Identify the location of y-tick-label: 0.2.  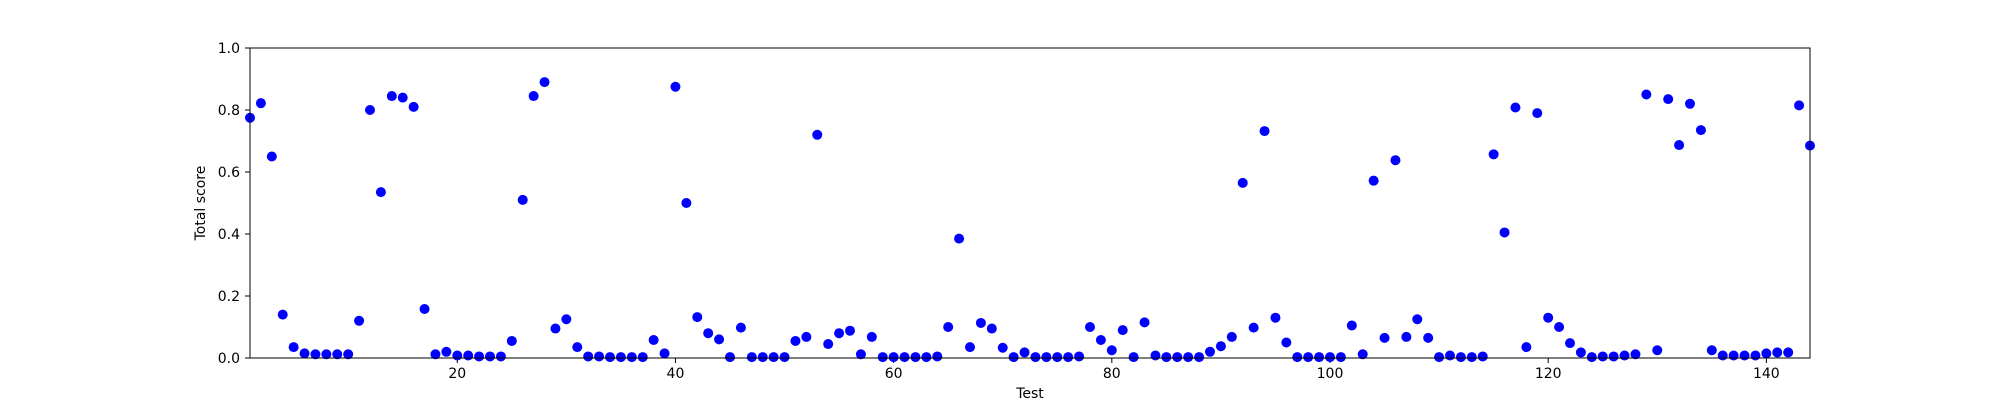
(229, 297).